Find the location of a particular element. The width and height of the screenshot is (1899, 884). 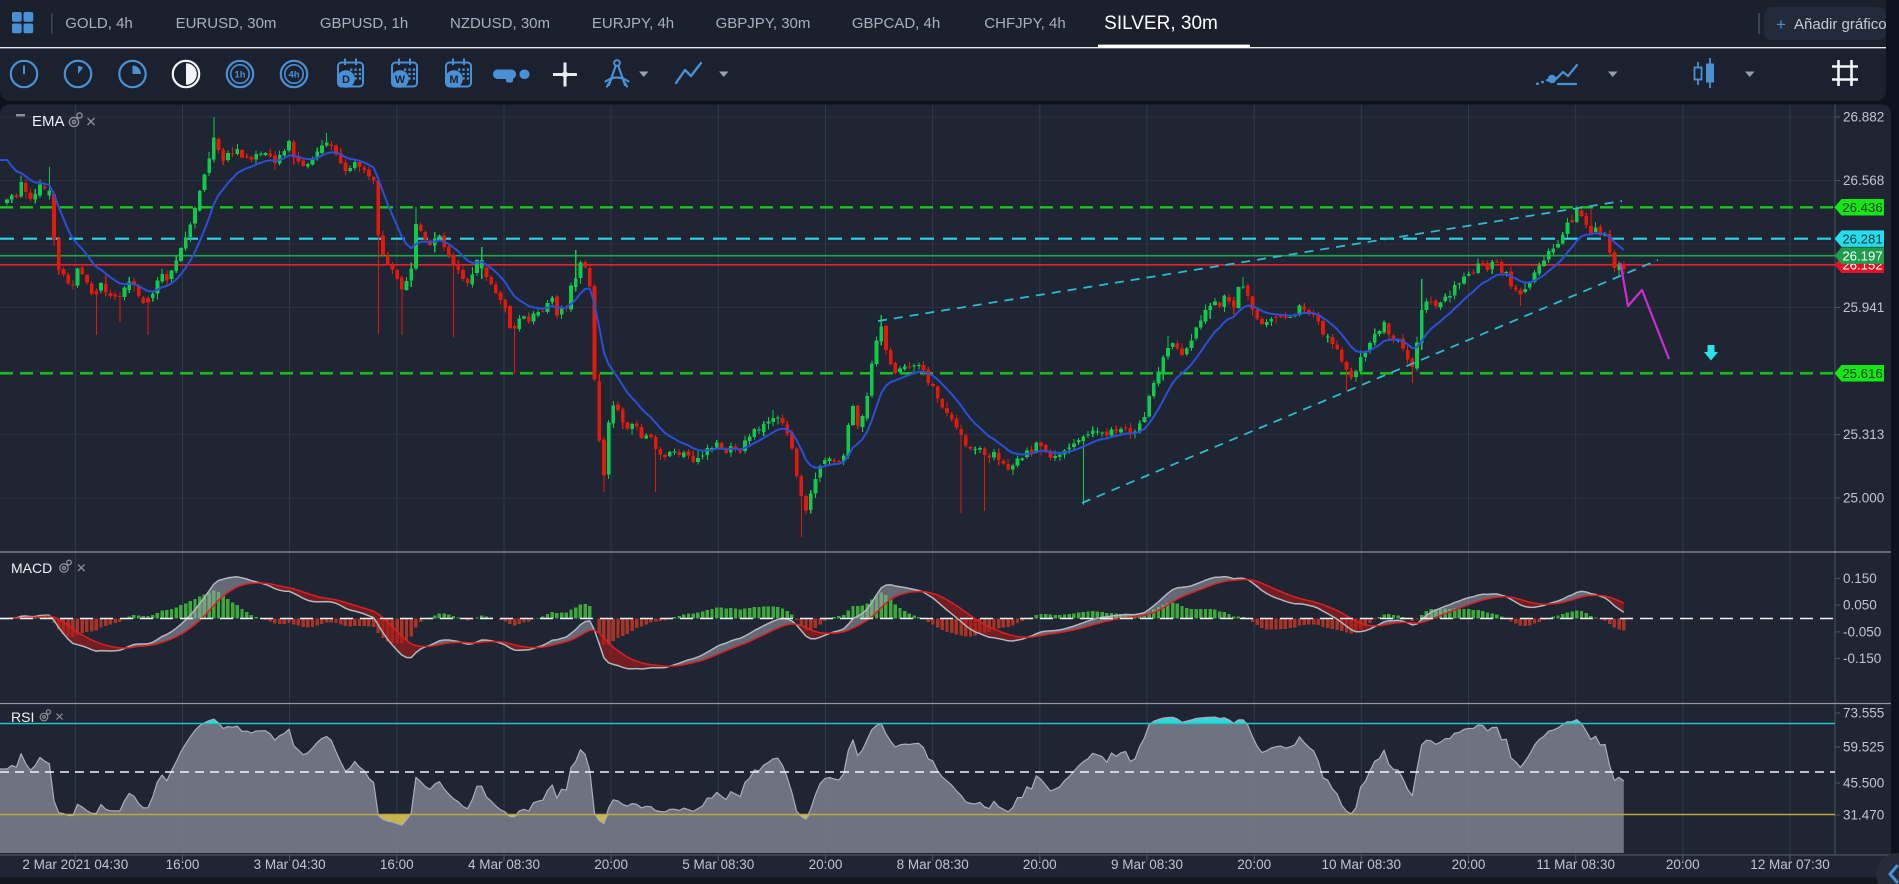

svg-text: EURJPY, 4h is located at coordinates (633, 23).